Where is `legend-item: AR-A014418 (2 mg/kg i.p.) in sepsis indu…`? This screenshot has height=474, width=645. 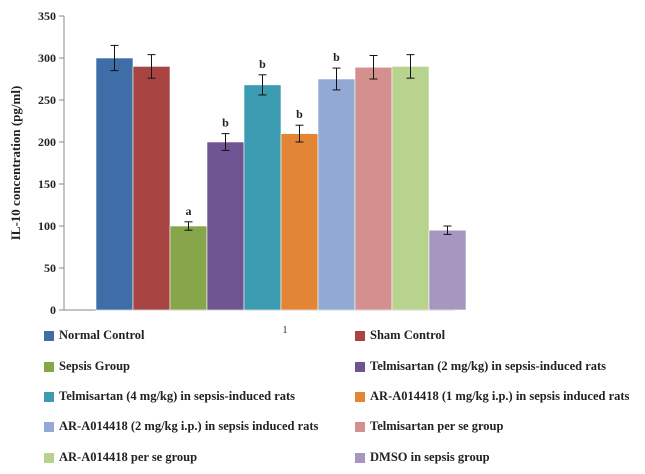
legend-item: AR-A014418 (2 mg/kg i.p.) in sepsis indu… is located at coordinates (181, 426).